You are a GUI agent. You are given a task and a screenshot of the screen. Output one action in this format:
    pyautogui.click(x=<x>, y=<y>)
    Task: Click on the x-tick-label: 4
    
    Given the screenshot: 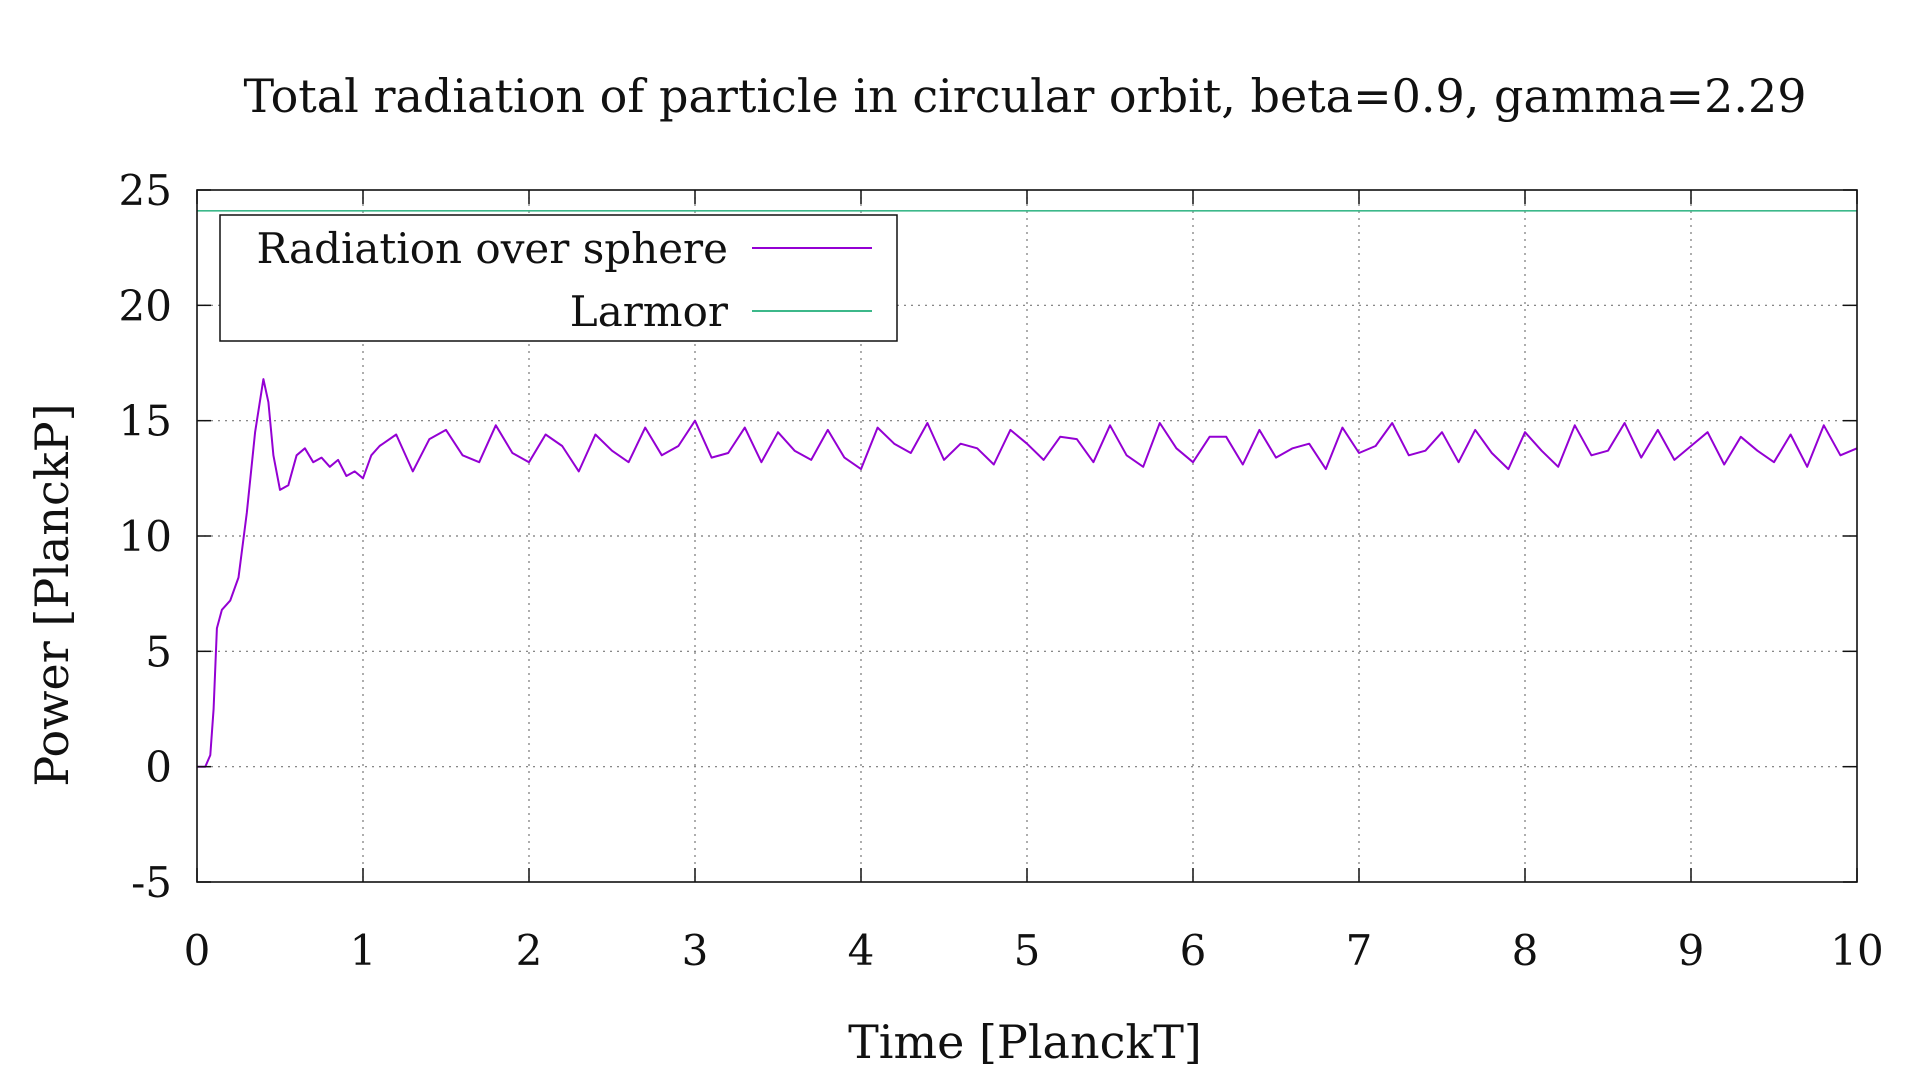 What is the action you would take?
    pyautogui.click(x=861, y=950)
    